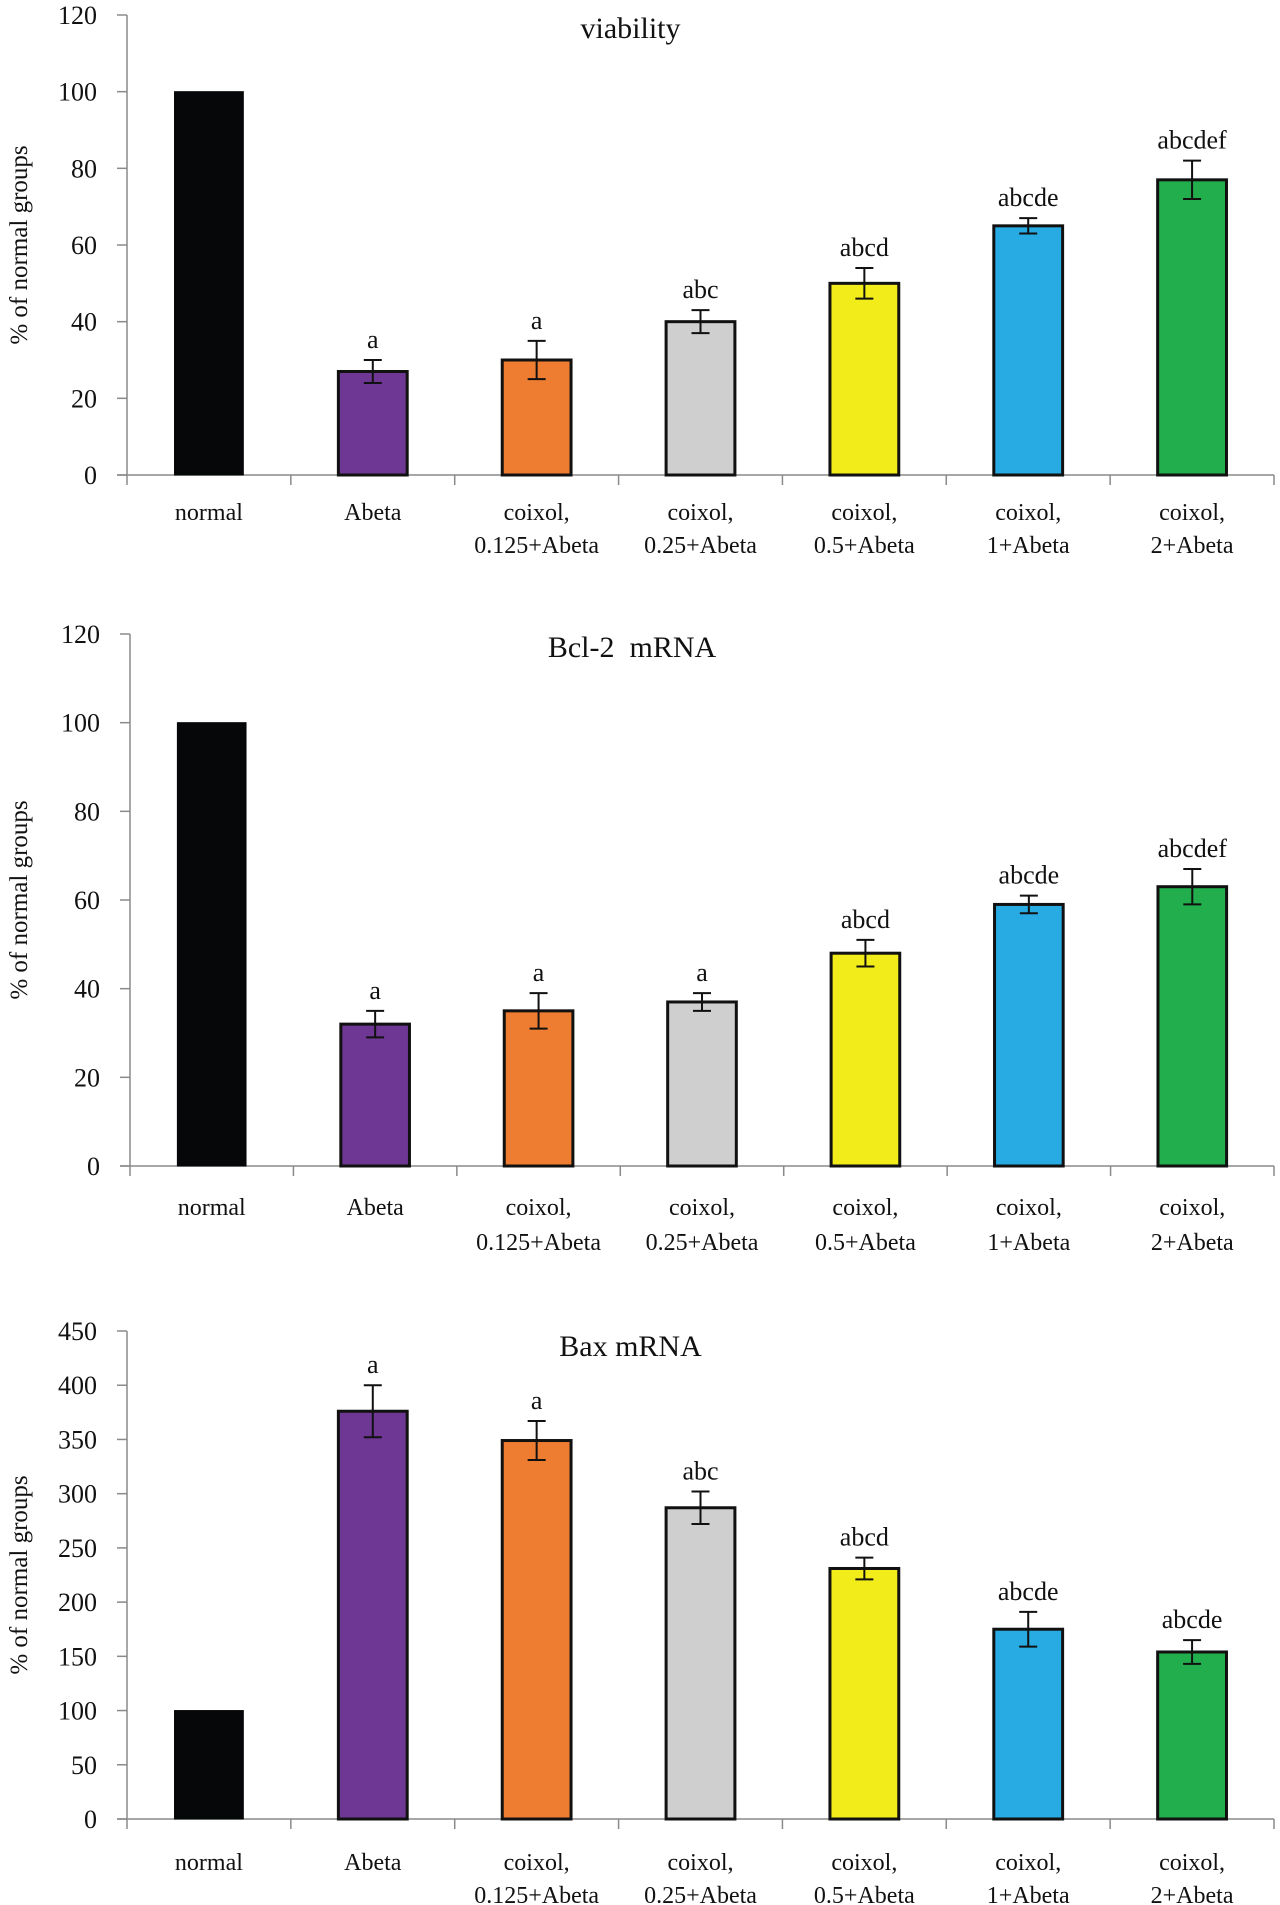  What do you see at coordinates (77, 1331) in the screenshot?
I see `y-tick-label: 450` at bounding box center [77, 1331].